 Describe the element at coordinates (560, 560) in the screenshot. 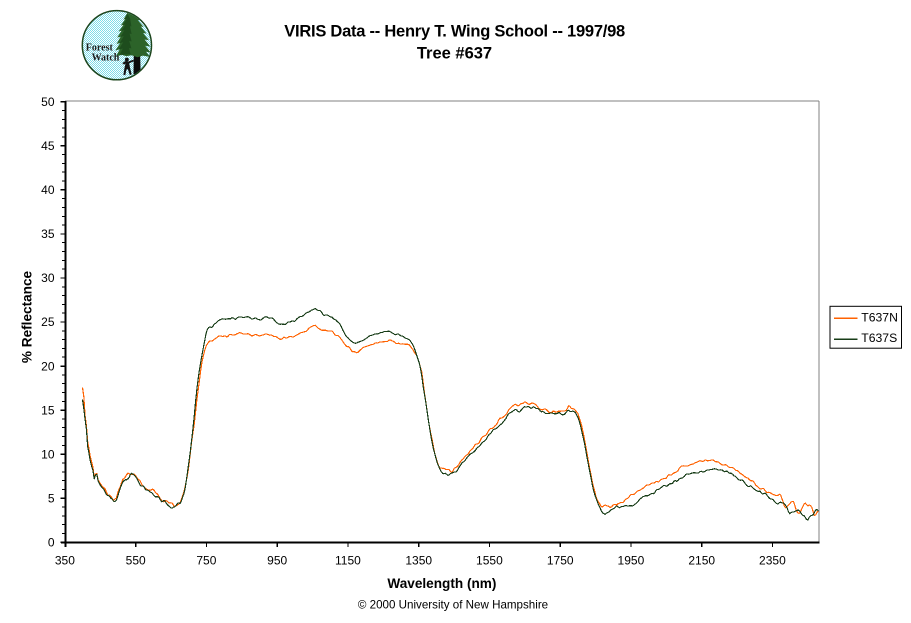

I see `svg-text: 1750` at that location.